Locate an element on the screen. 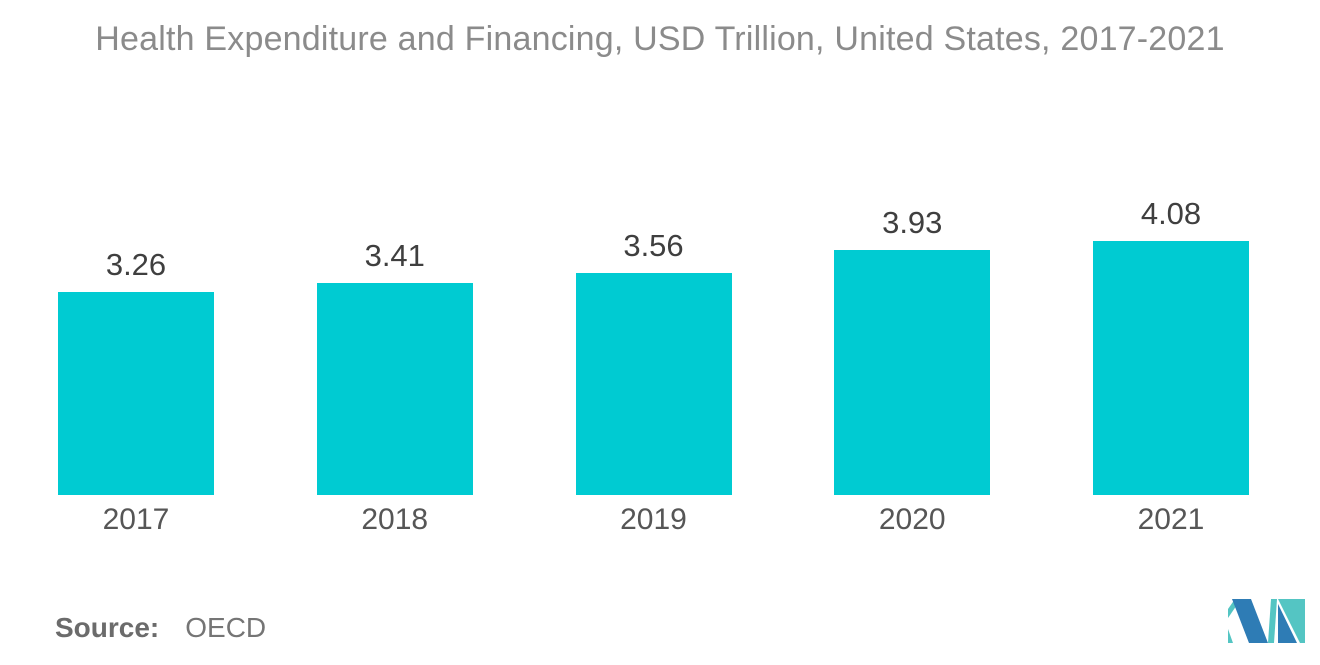 The width and height of the screenshot is (1320, 665). bar-value-label: 3.93 is located at coordinates (912, 222).